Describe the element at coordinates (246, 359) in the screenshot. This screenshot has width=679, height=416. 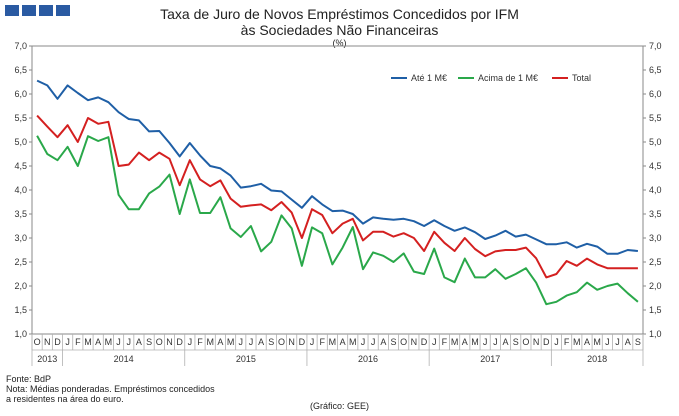
I see `x-year-label: 2015` at that location.